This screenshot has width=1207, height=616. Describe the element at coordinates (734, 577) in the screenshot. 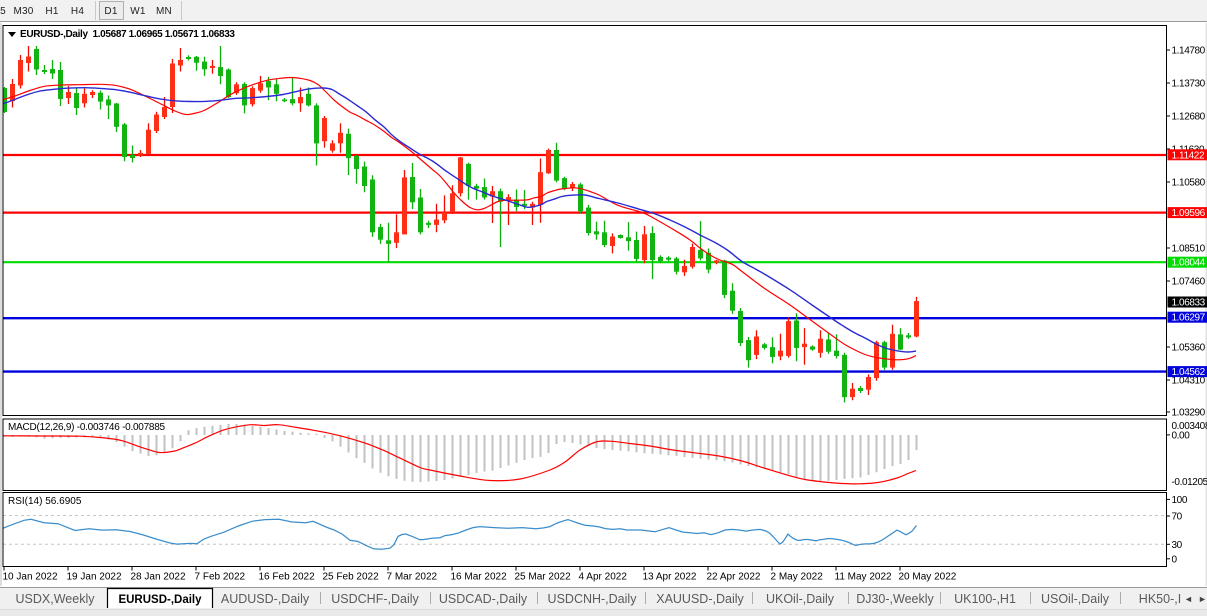

I see `svg-text: 22 Apr 2022` at that location.